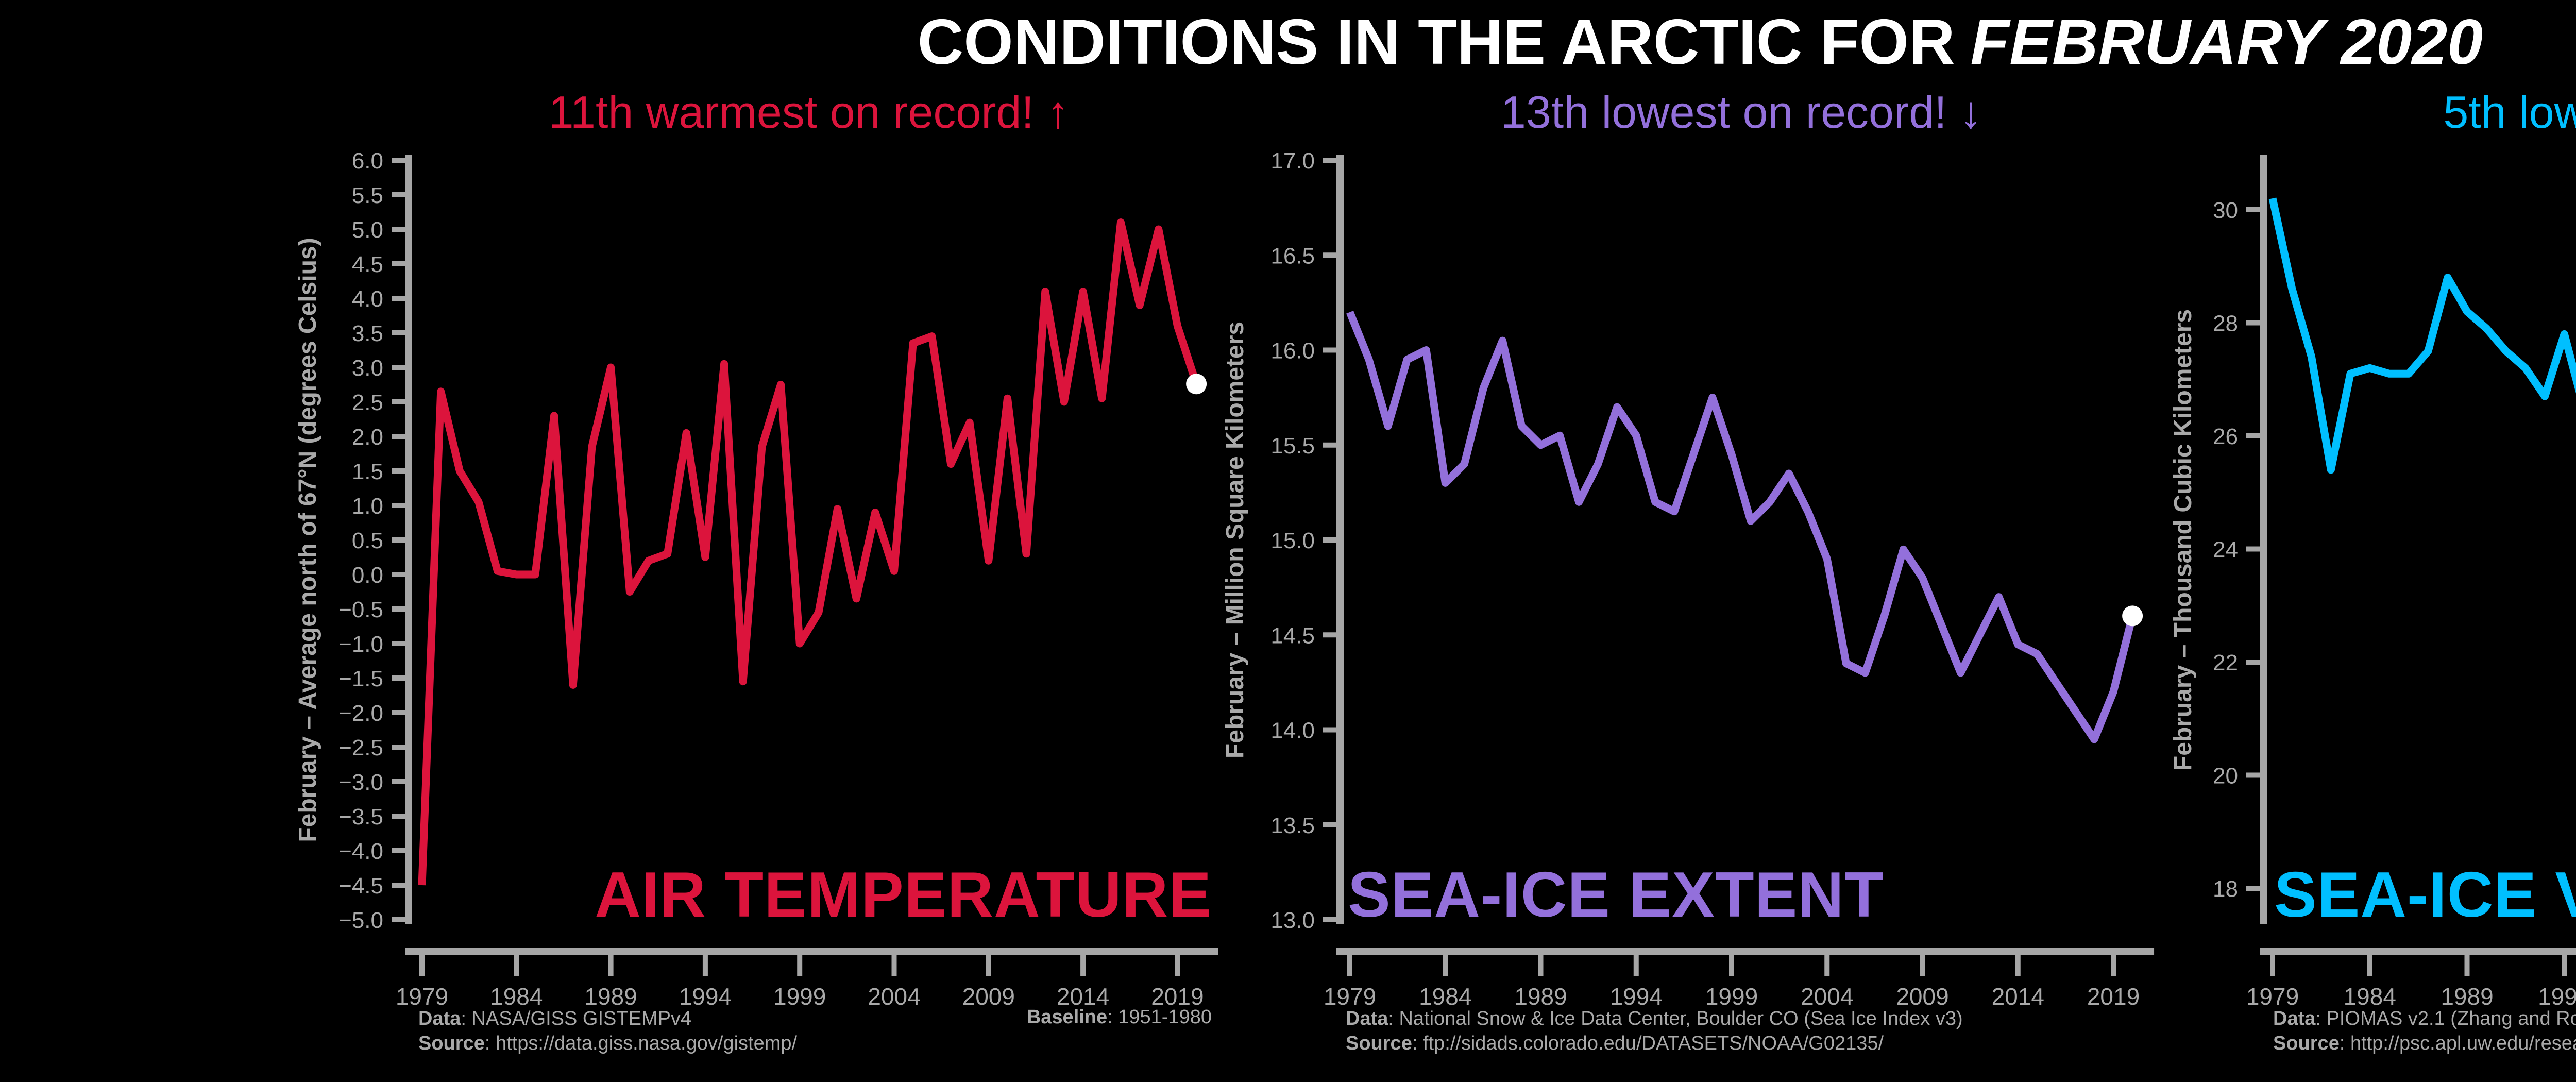 The height and width of the screenshot is (1082, 2576). What do you see at coordinates (360, 678) in the screenshot?
I see `y-tick-label: −1.5` at bounding box center [360, 678].